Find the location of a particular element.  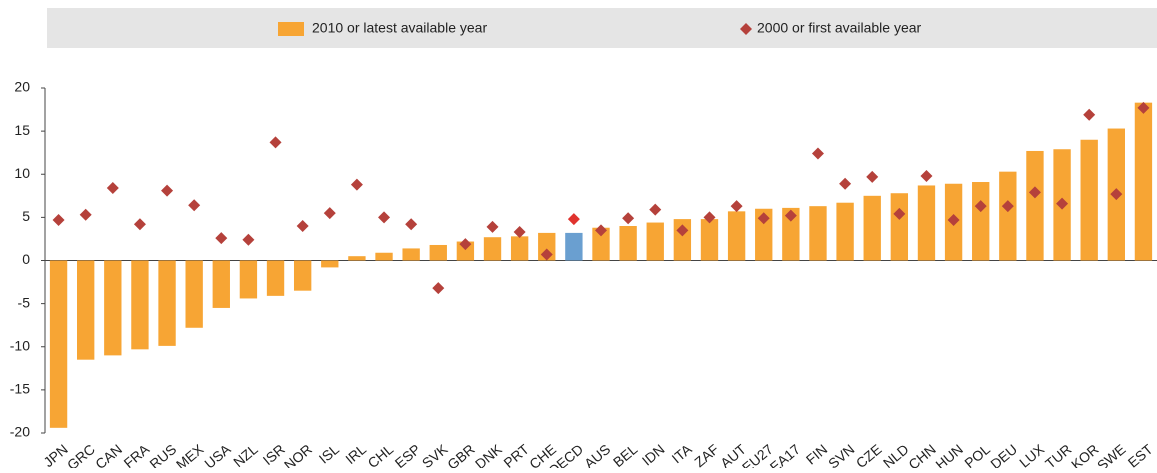

x-tick-label: BEL is located at coordinates (625, 454).